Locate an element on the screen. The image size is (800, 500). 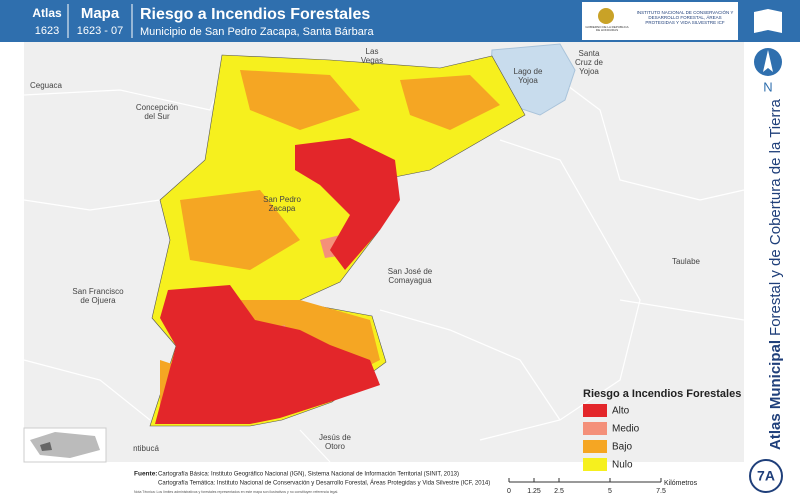
map-code: 1623 - 07 is located at coordinates (100, 31).